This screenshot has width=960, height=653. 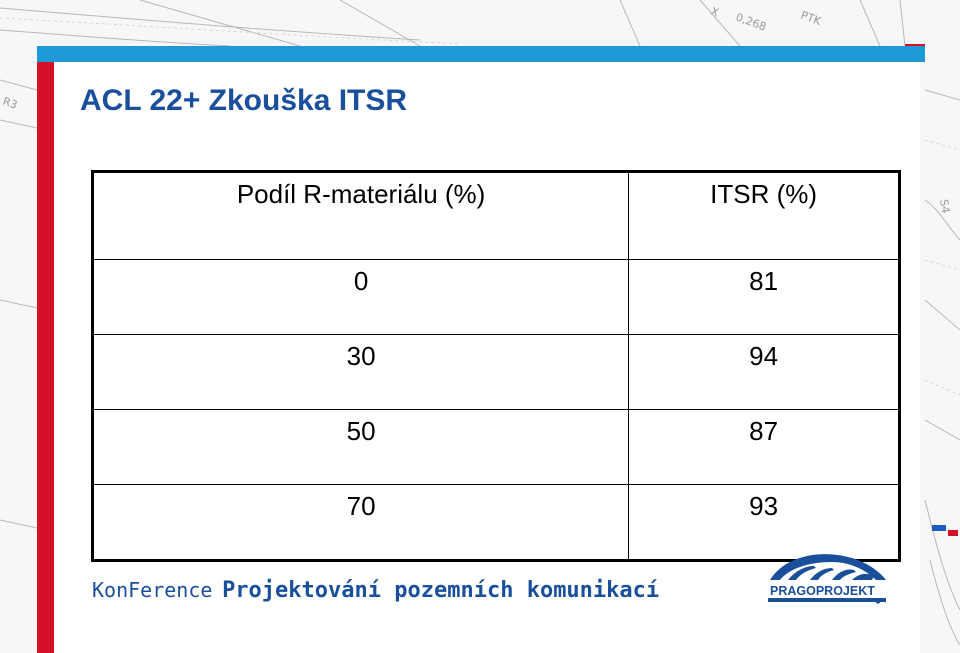 What do you see at coordinates (811, 19) in the screenshot?
I see `svg-text: PTK` at bounding box center [811, 19].